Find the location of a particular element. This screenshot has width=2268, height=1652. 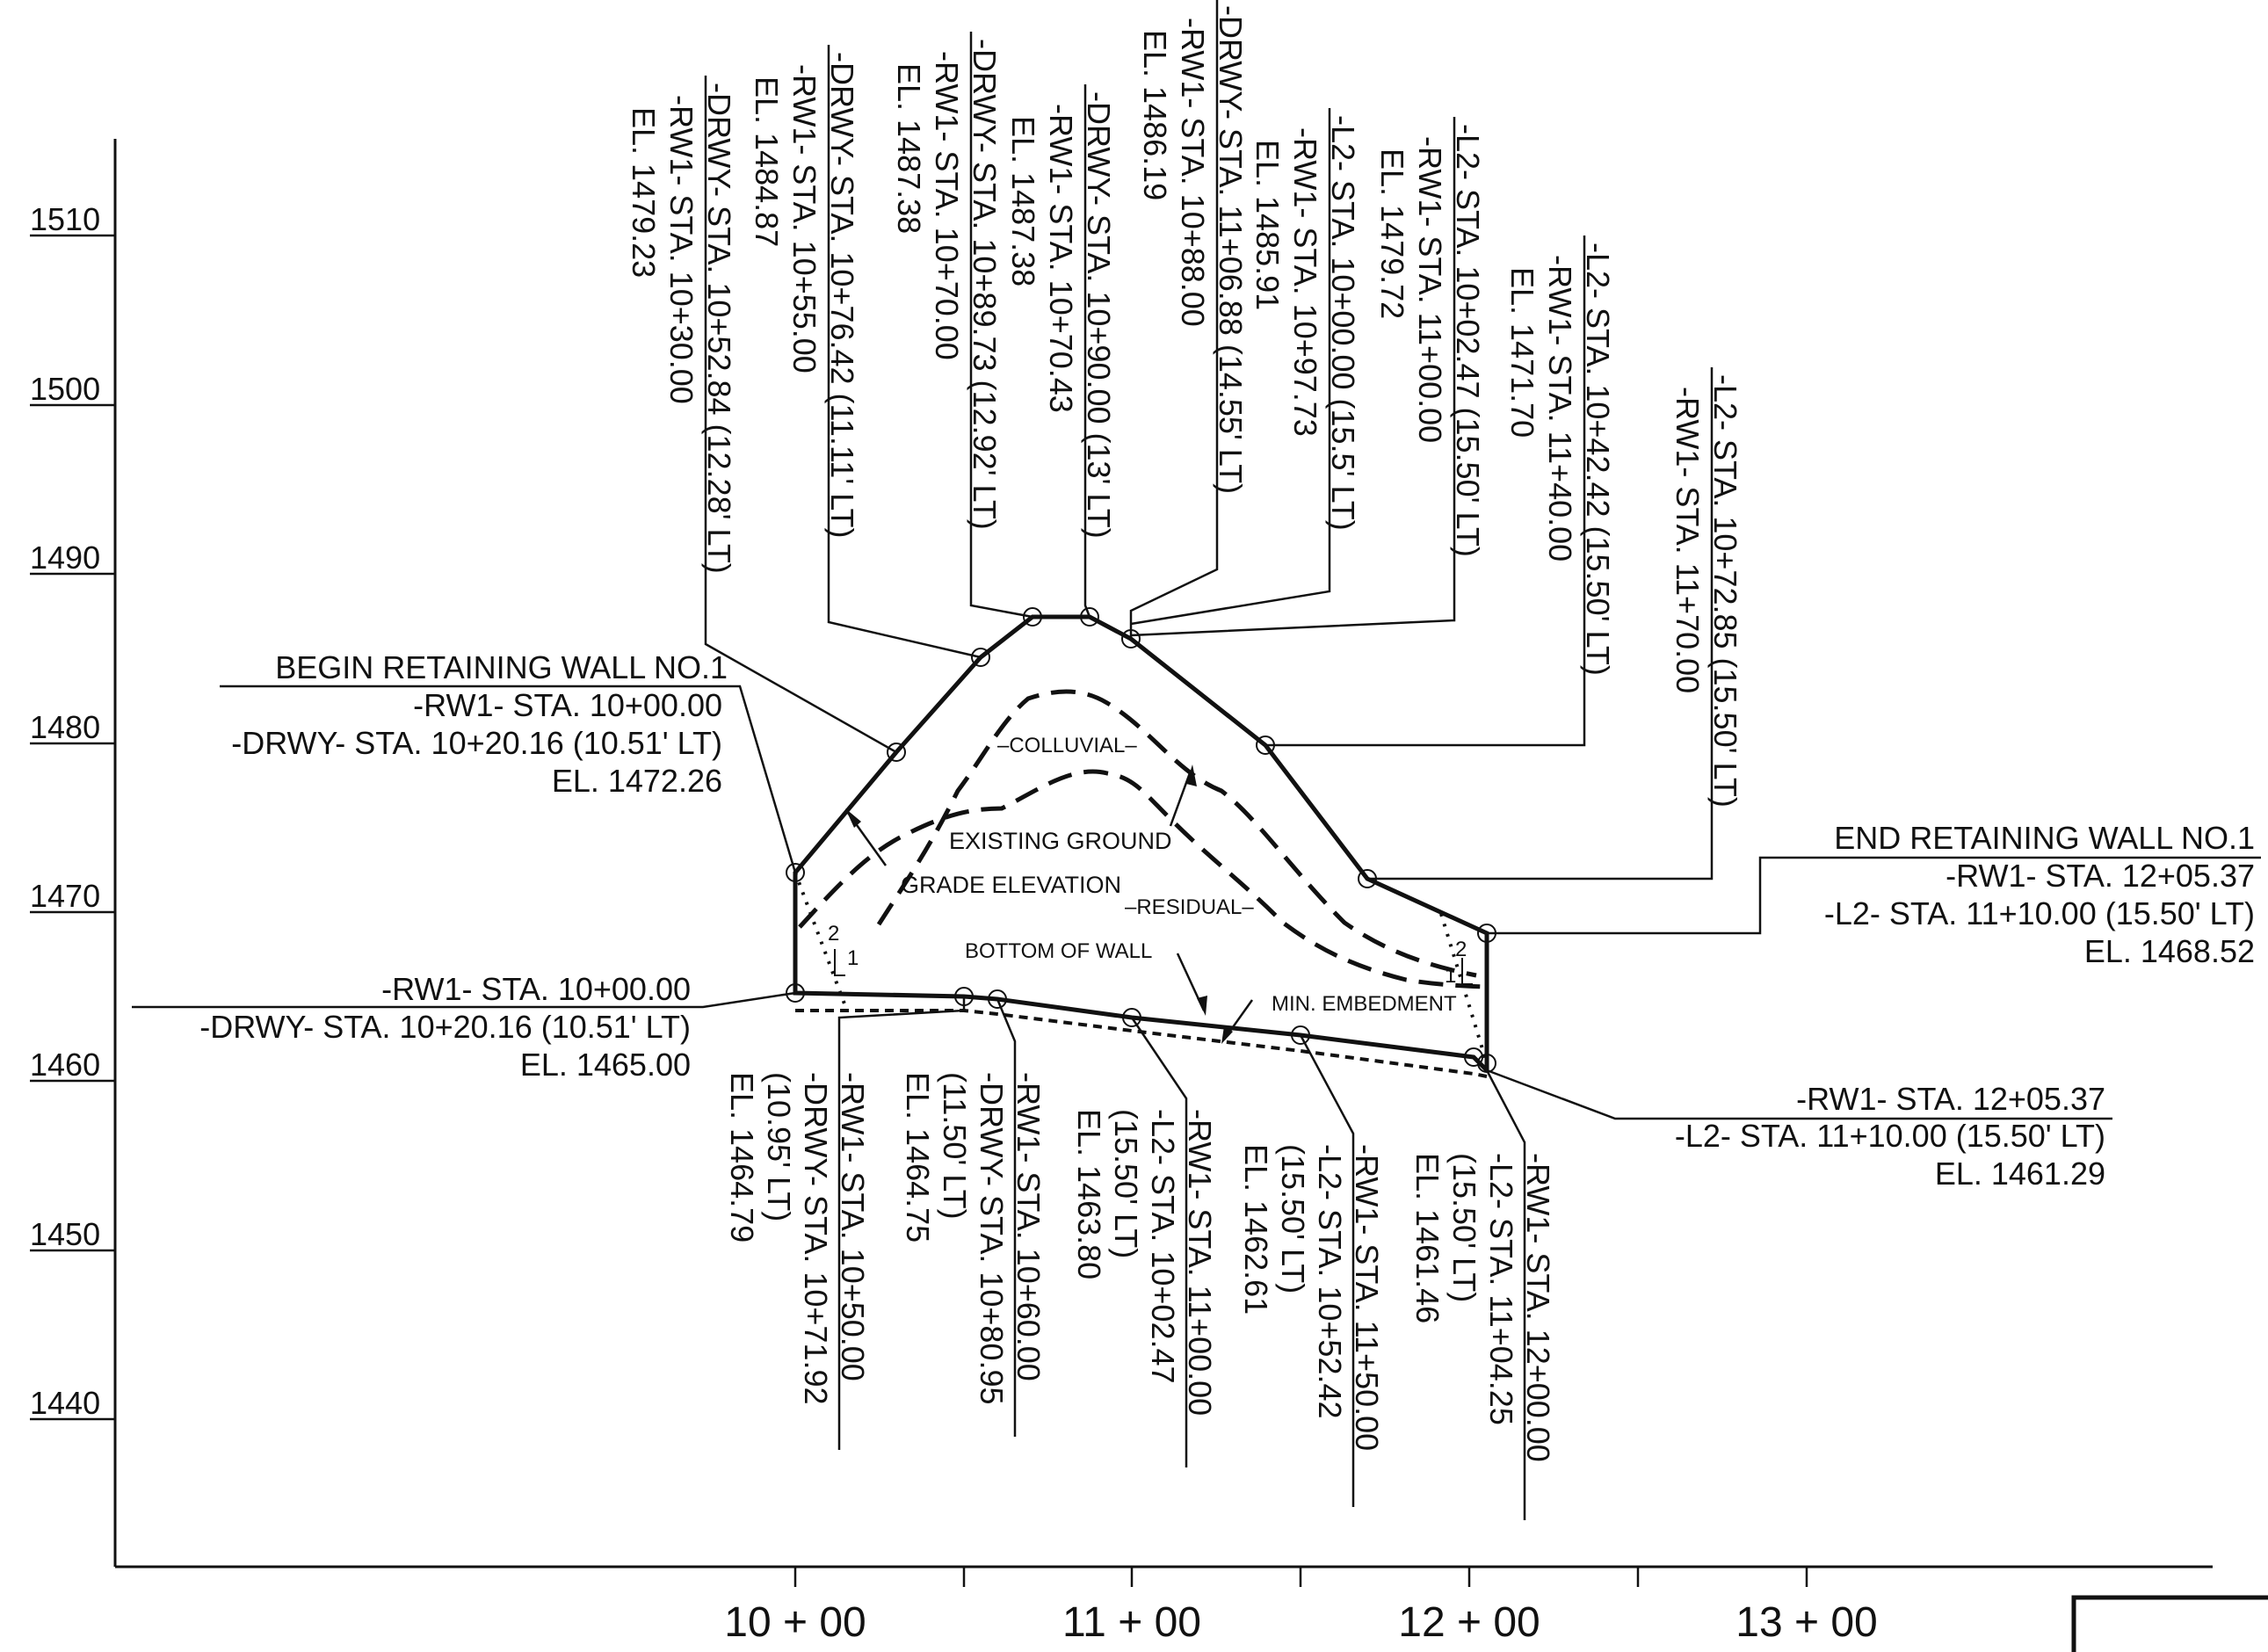

callout-line: EL. 1479.72 is located at coordinates (1392, 234).